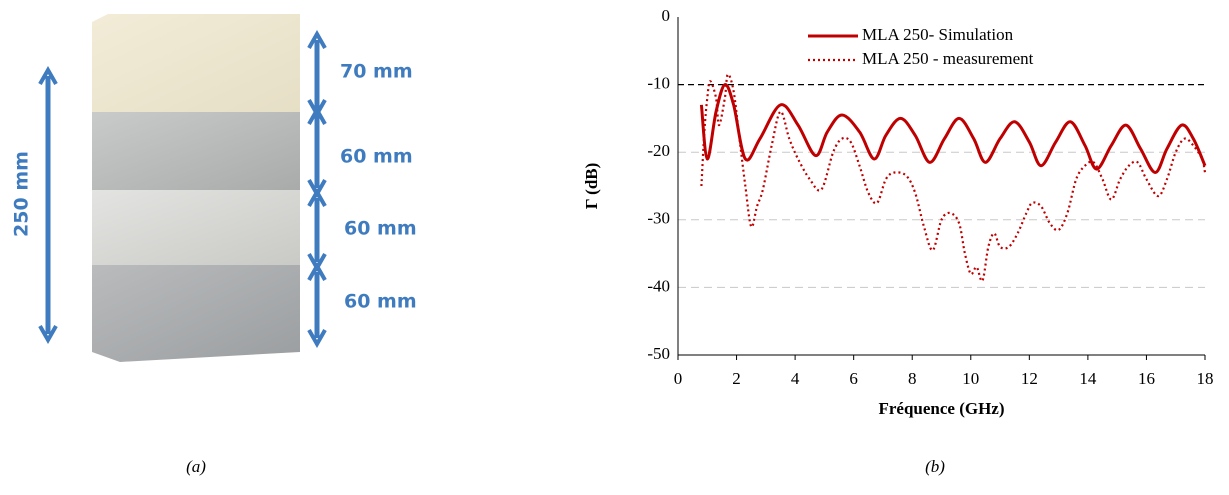 The width and height of the screenshot is (1229, 495). Describe the element at coordinates (22, 194) in the screenshot. I see `total-label: 250 mm` at that location.